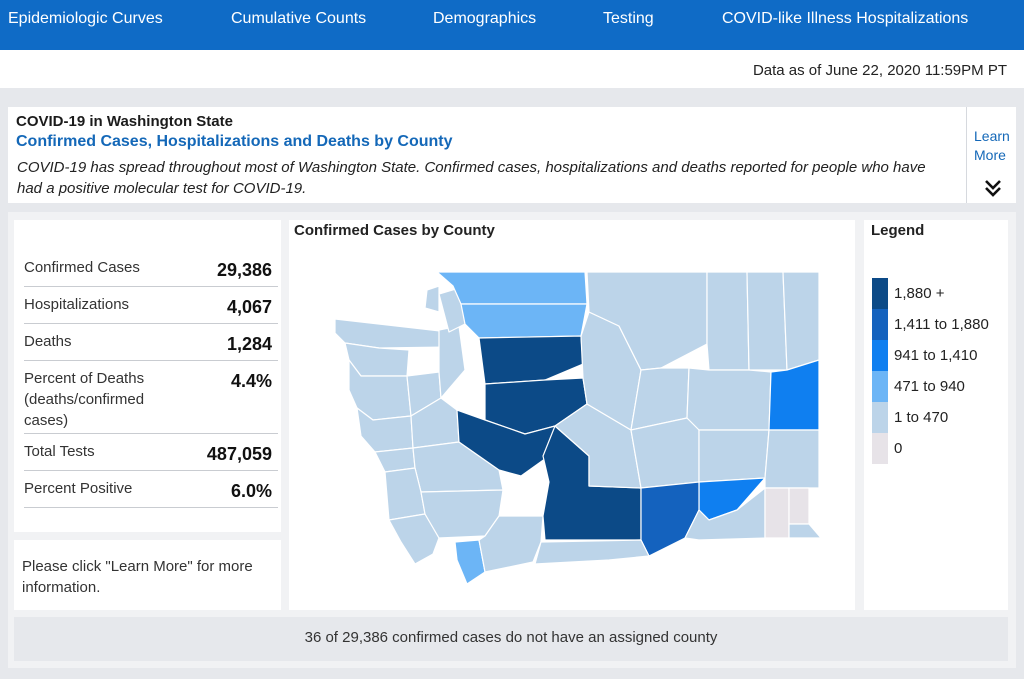 The image size is (1024, 679). What do you see at coordinates (151, 342) in the screenshot?
I see `stat-row-deaths: Deaths 1,284` at bounding box center [151, 342].